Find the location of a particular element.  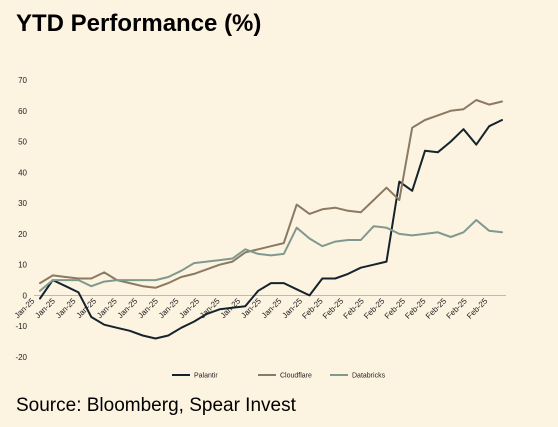

y-tick-label: 70 is located at coordinates (22, 80).